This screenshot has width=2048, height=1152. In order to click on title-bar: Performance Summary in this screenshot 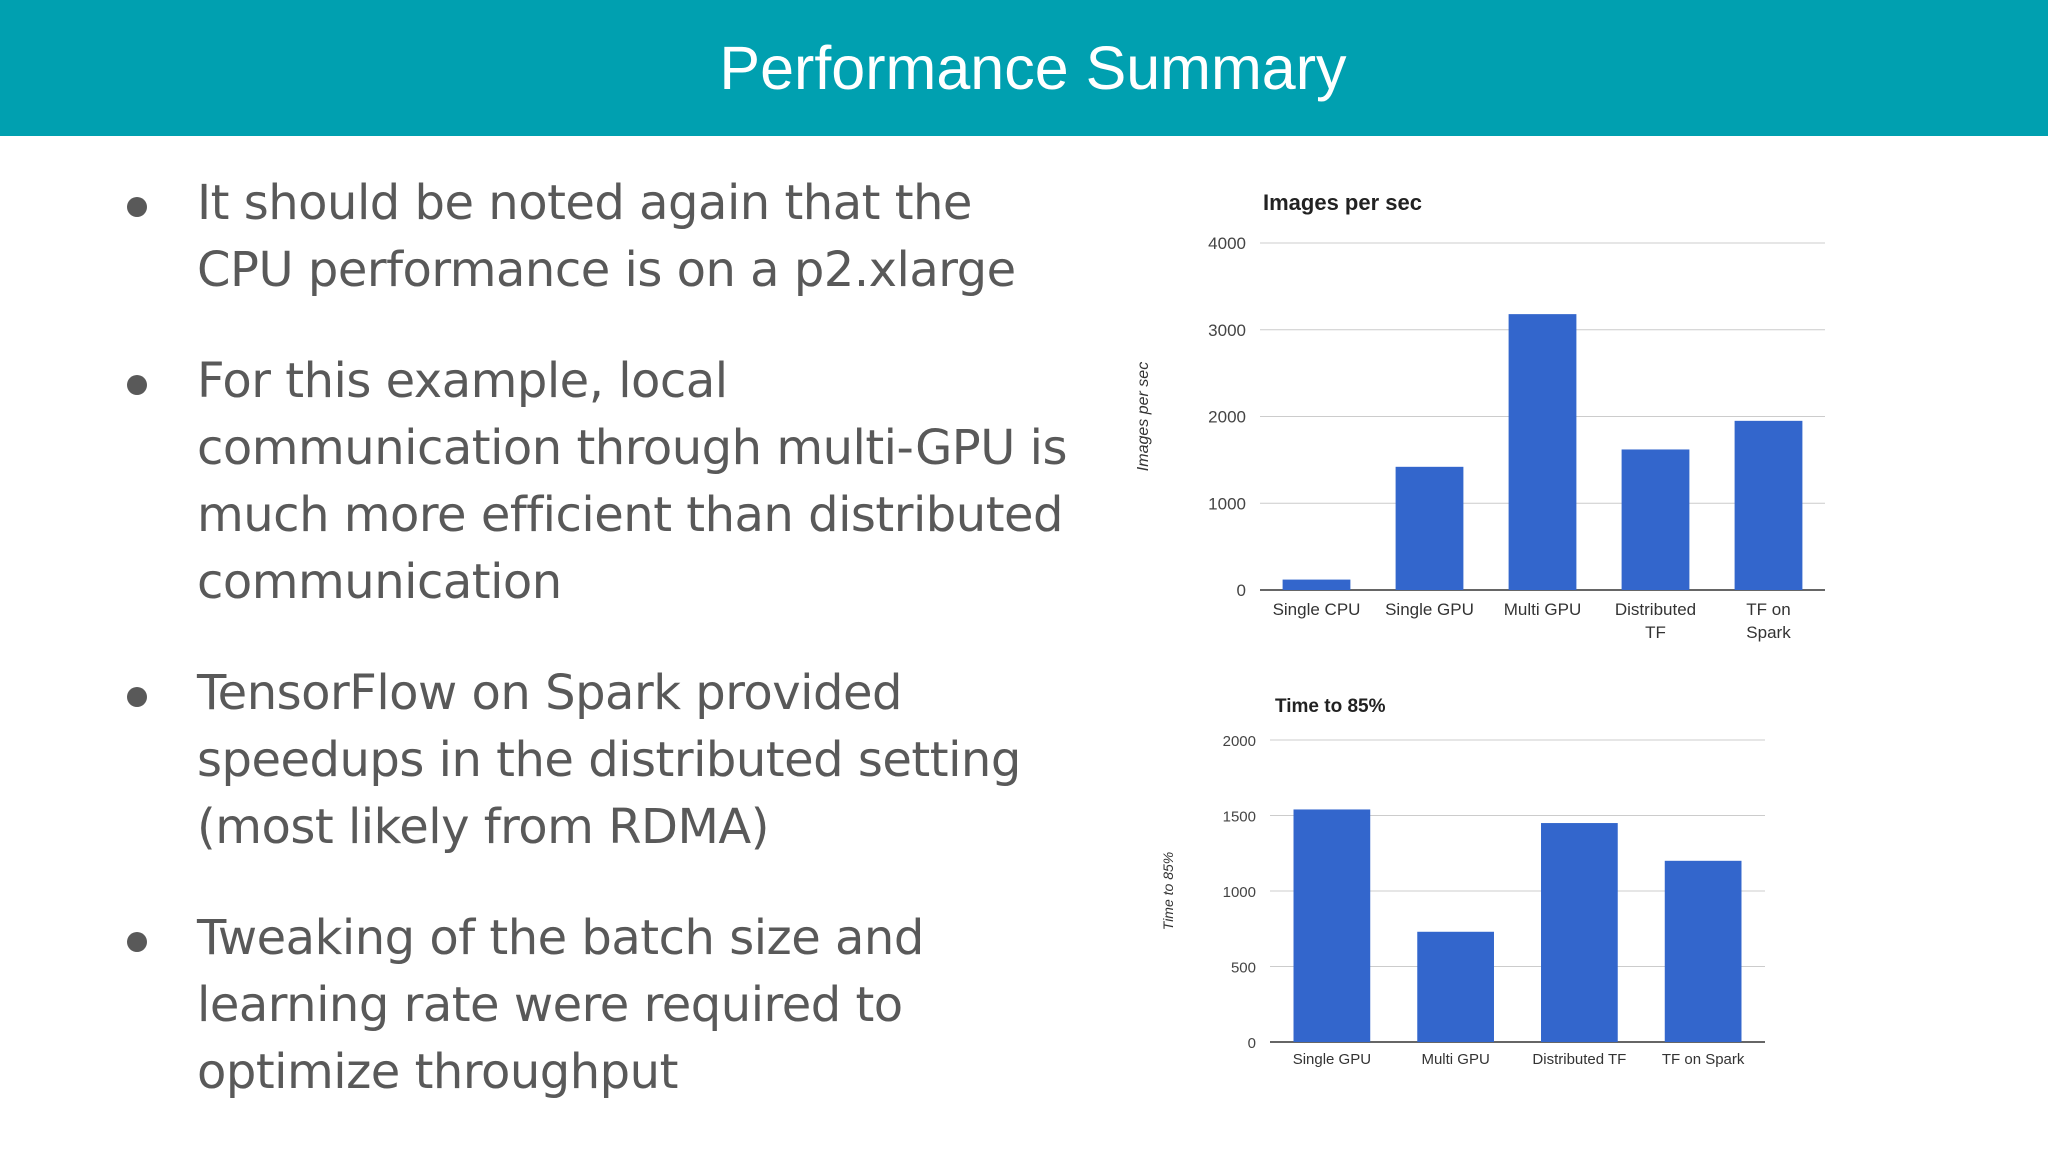, I will do `click(1024, 68)`.